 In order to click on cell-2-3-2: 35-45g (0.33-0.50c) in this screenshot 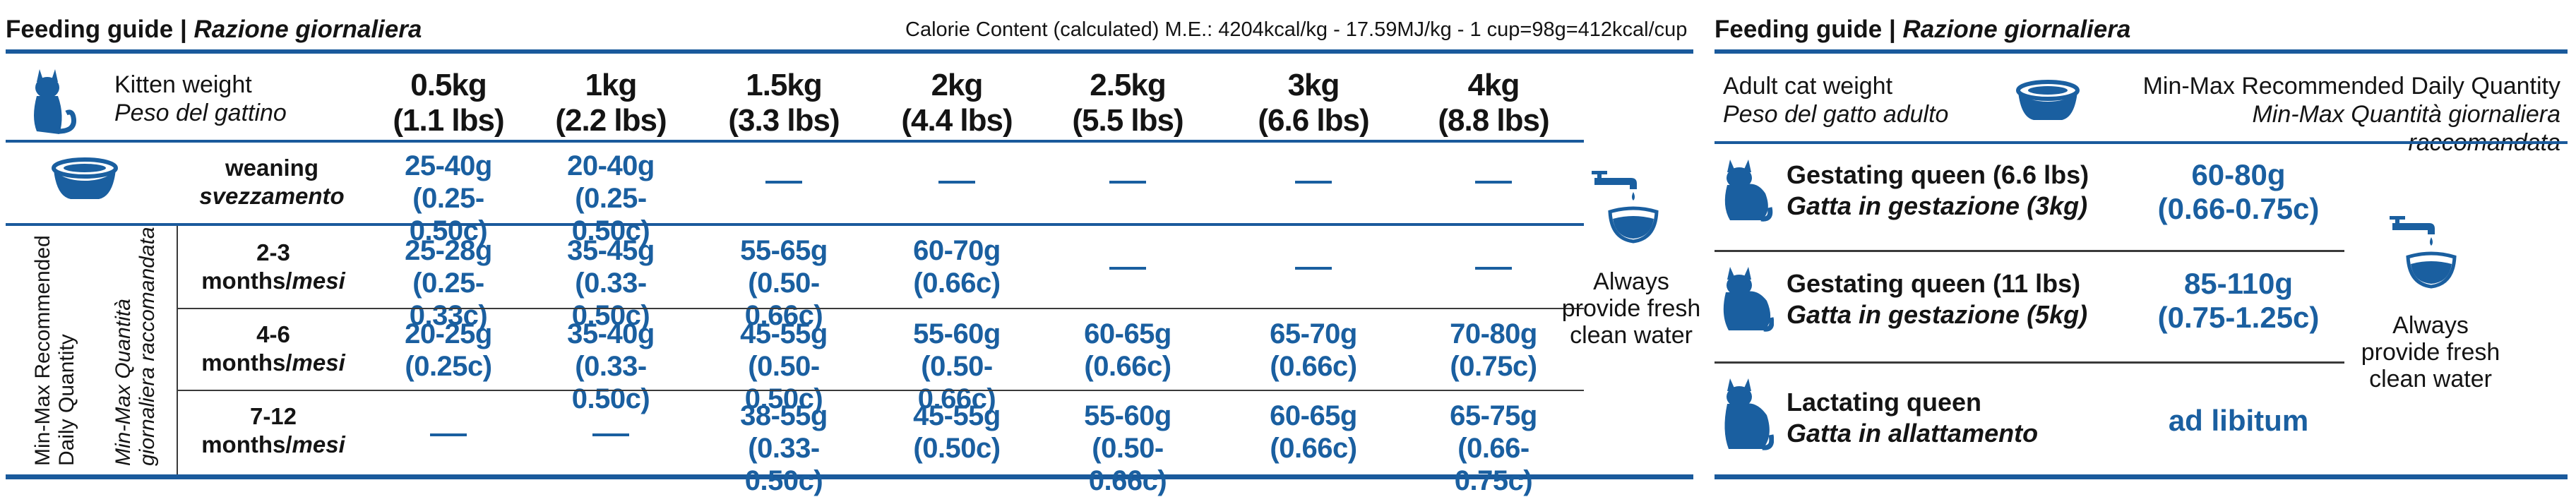, I will do `click(611, 283)`.